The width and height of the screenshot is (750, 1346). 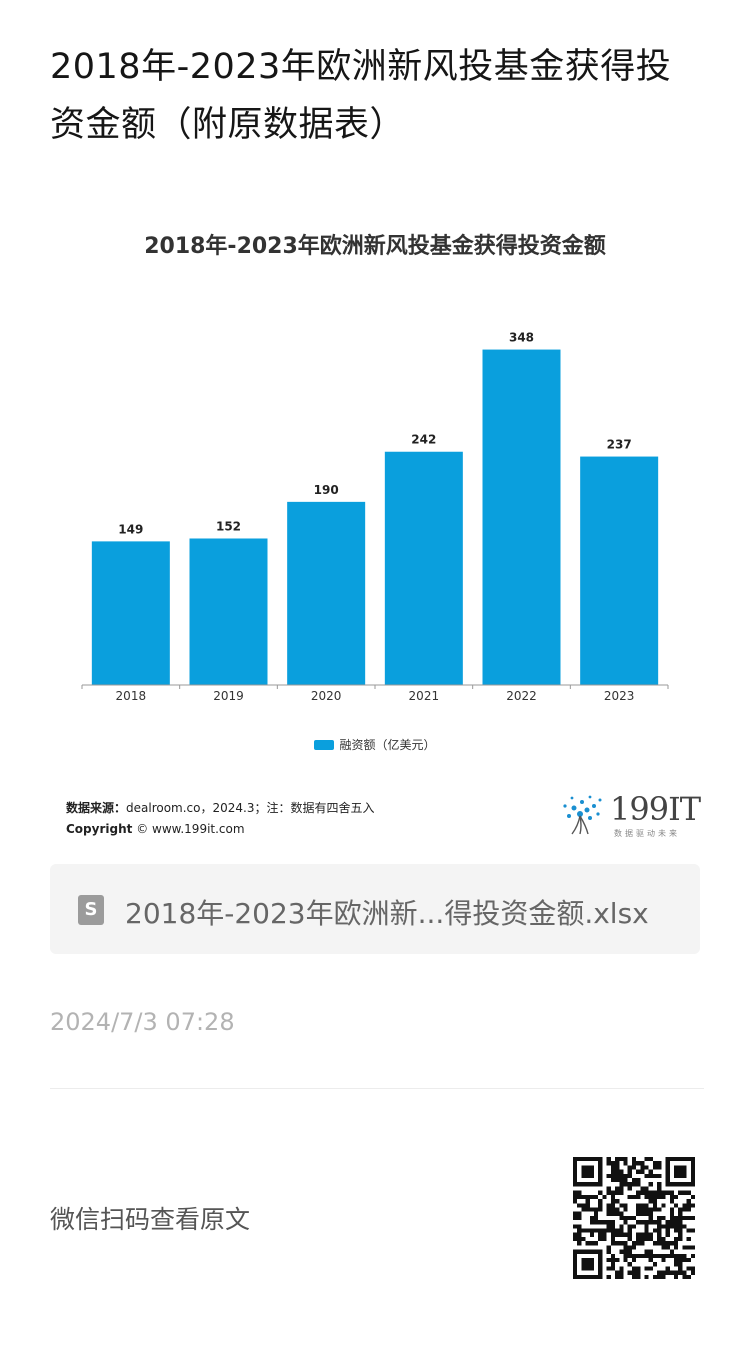 What do you see at coordinates (423, 440) in the screenshot?
I see `data-label-2021: 242` at bounding box center [423, 440].